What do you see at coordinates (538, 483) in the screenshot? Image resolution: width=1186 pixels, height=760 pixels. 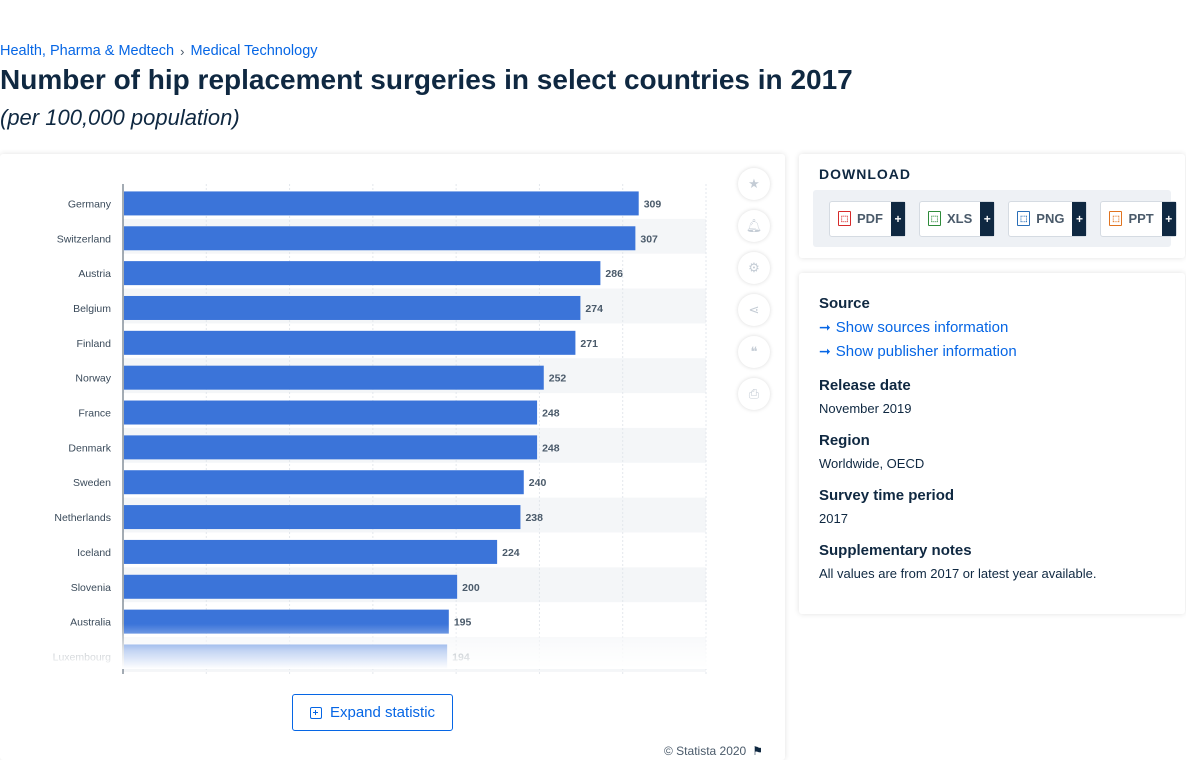 I see `value-label: 240` at bounding box center [538, 483].